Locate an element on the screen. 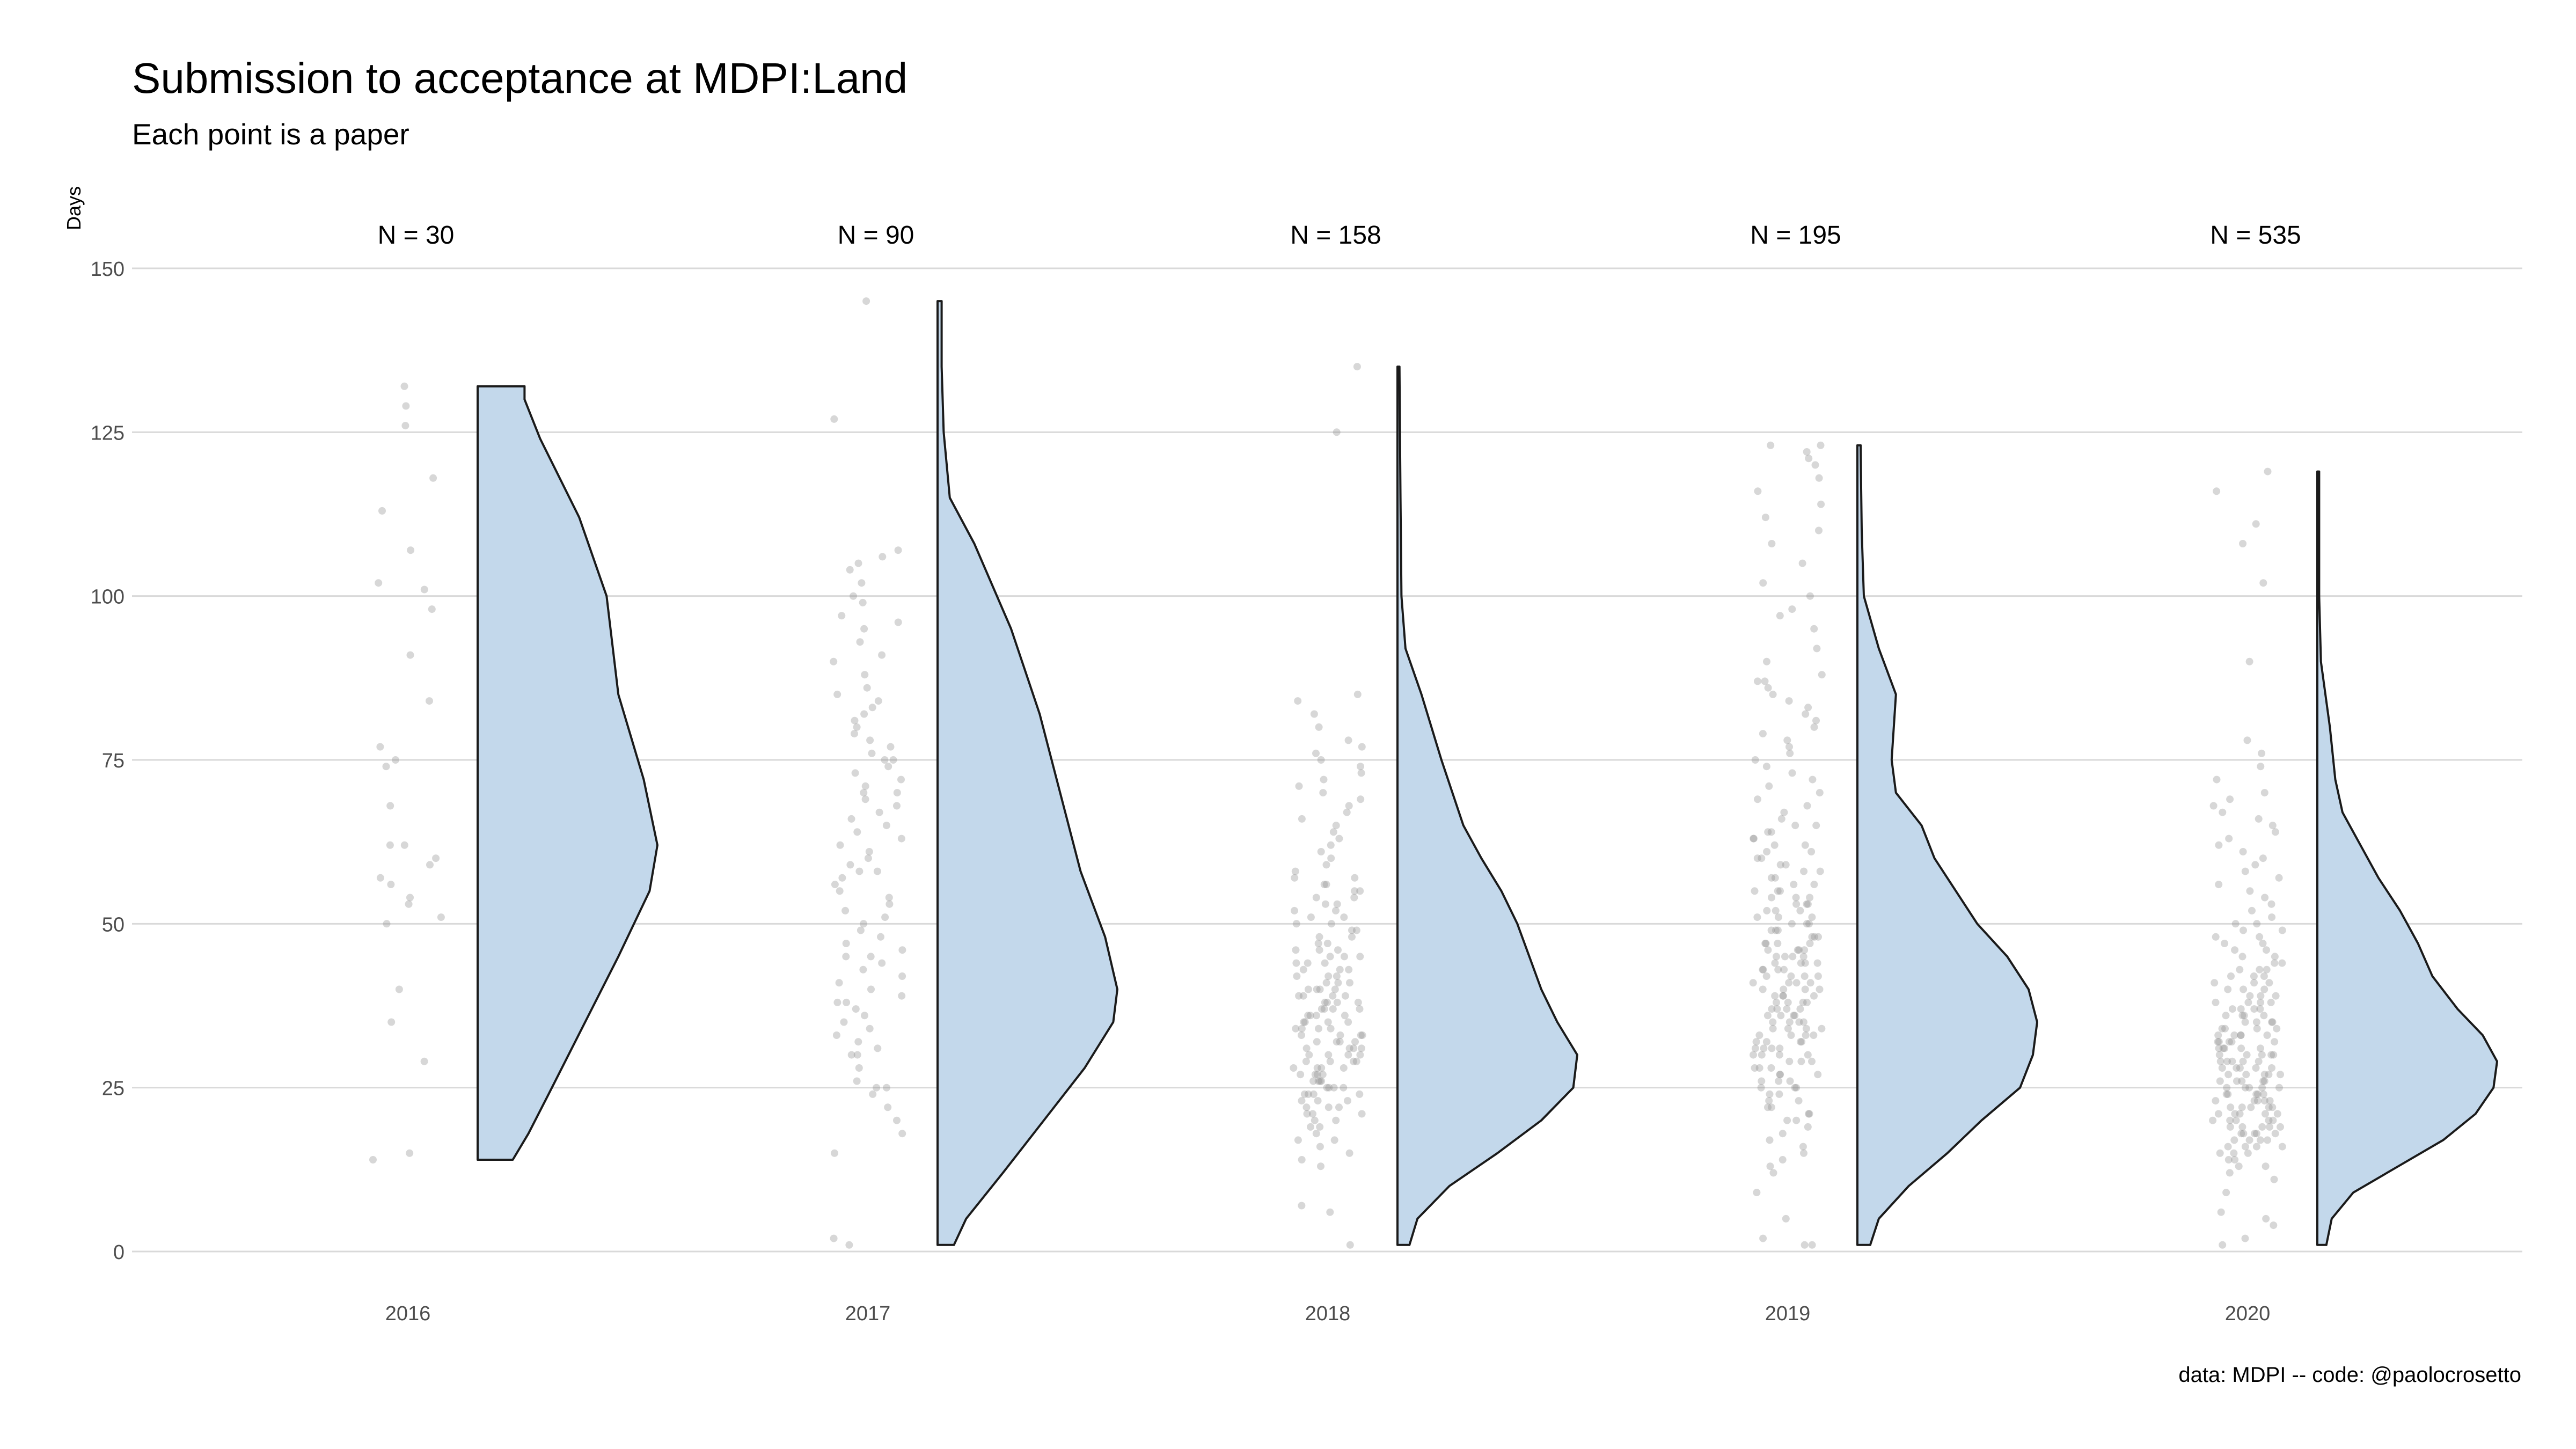 Image resolution: width=2576 pixels, height=1449 pixels. y-tick-label: 100 is located at coordinates (108, 597).